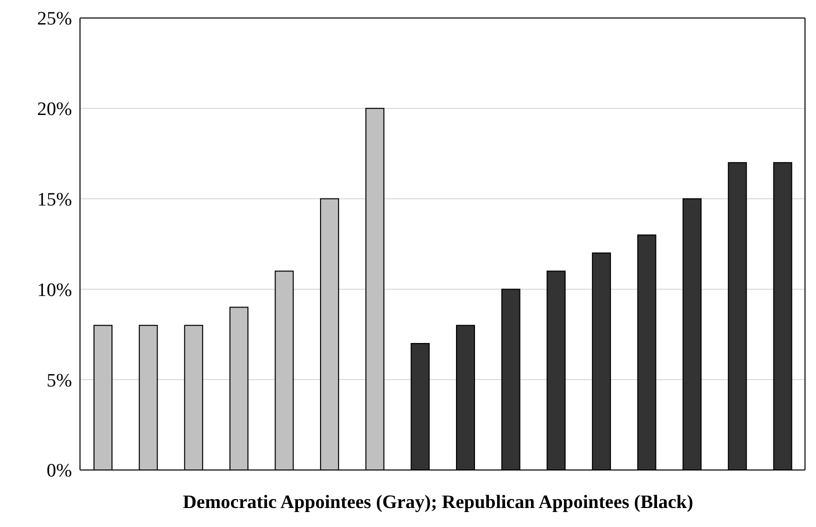 The height and width of the screenshot is (527, 816). What do you see at coordinates (59, 471) in the screenshot?
I see `y-tick-label: 0%` at bounding box center [59, 471].